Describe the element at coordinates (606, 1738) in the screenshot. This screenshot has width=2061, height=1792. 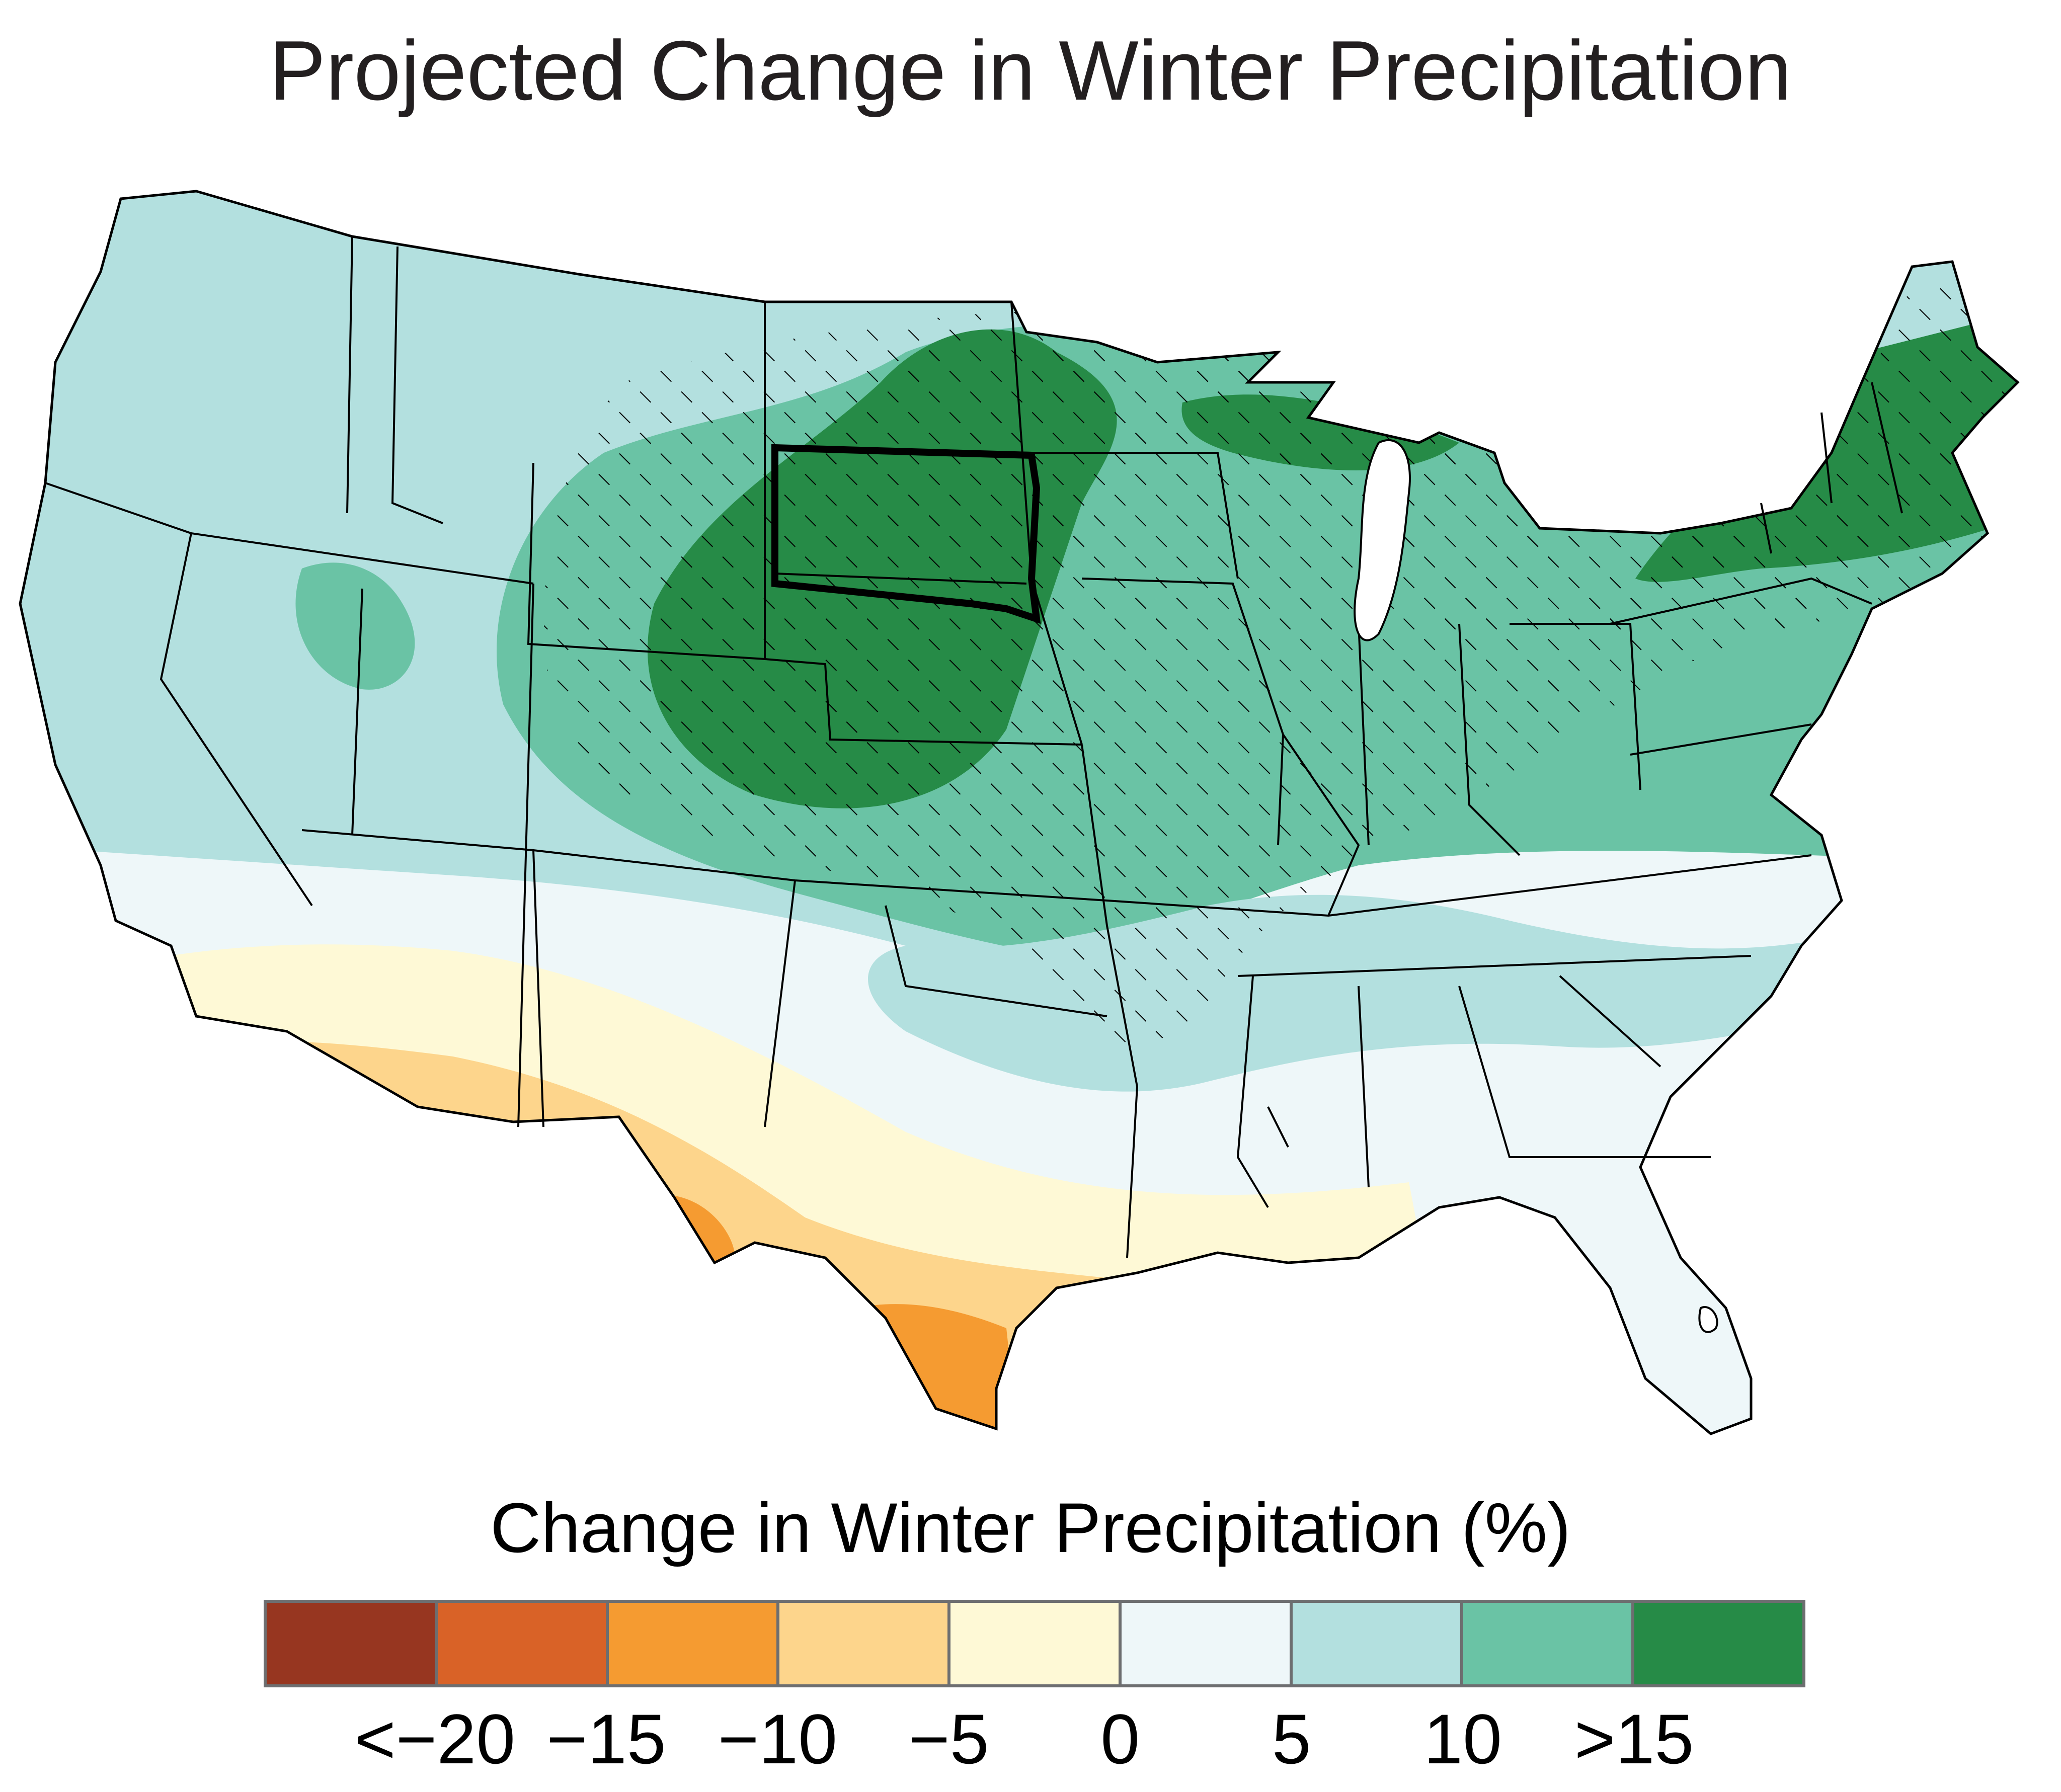
I see `legend-tick-label: −15` at that location.